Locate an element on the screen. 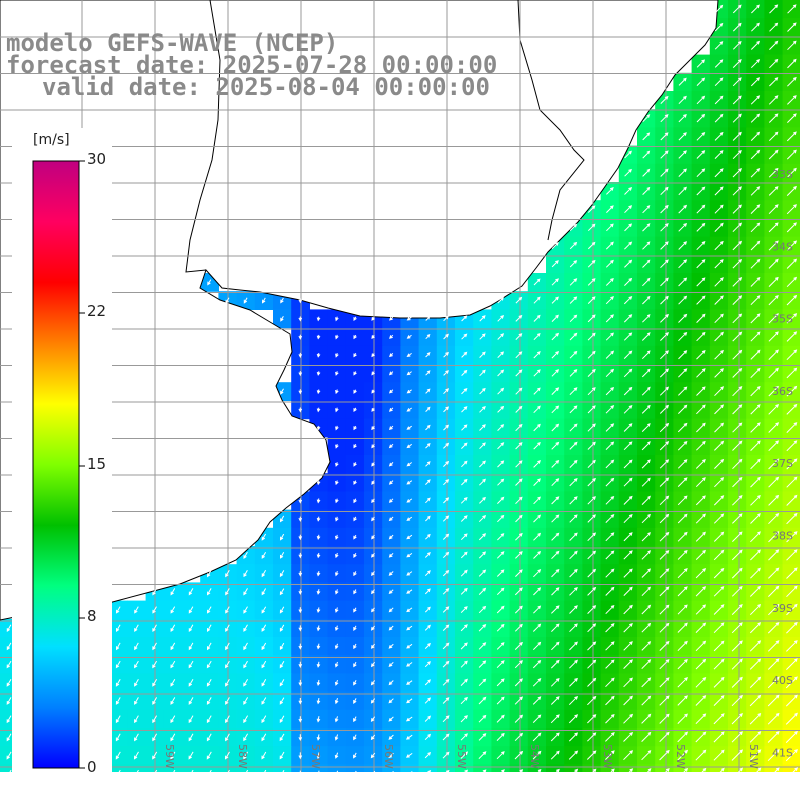 Image resolution: width=800 pixels, height=800 pixels. colorbar-tick-15: 15 is located at coordinates (97, 464).